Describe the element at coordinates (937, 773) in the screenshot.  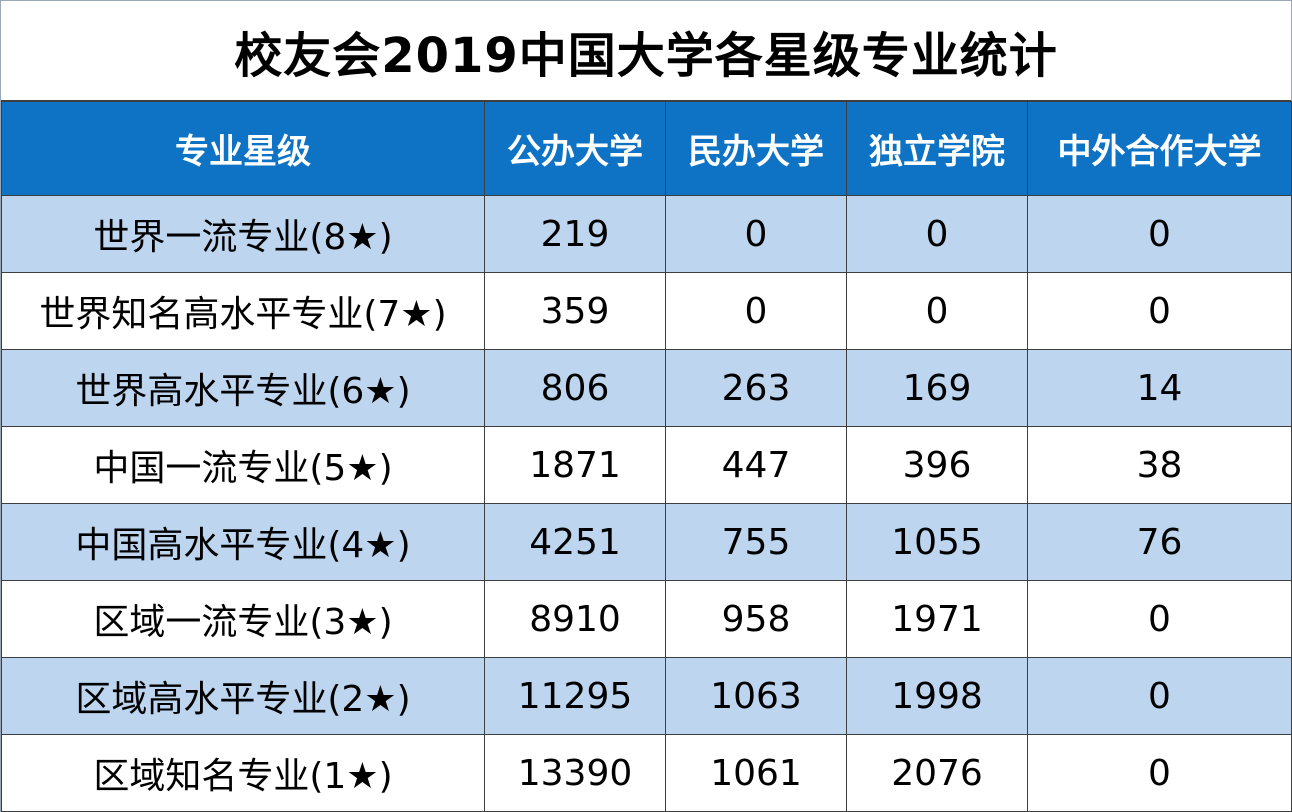
I see `cell-independent: 2076` at that location.